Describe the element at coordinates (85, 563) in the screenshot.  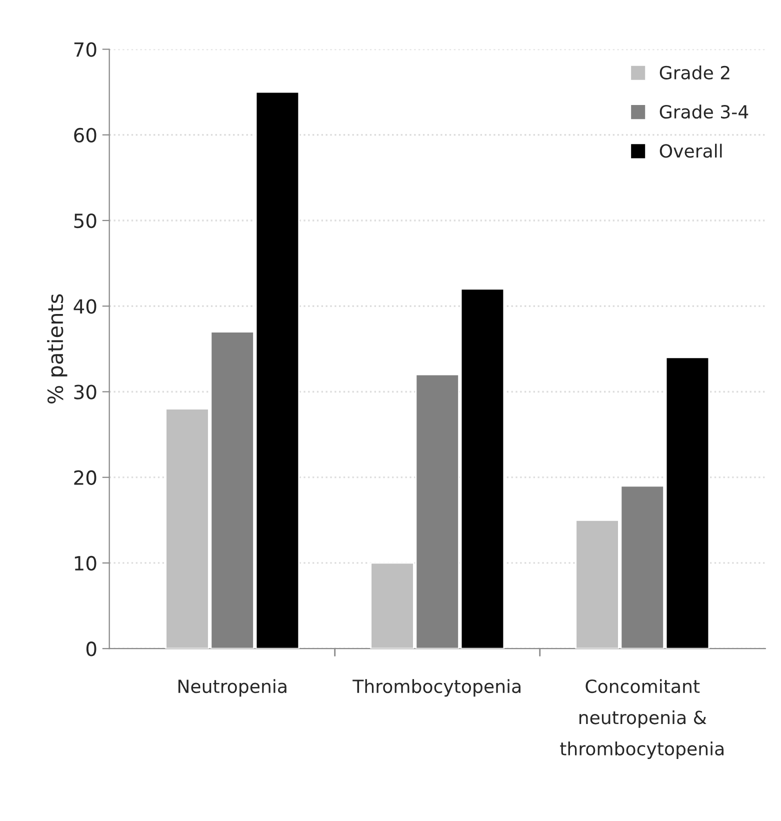
I see `y-tick-label: 10` at that location.